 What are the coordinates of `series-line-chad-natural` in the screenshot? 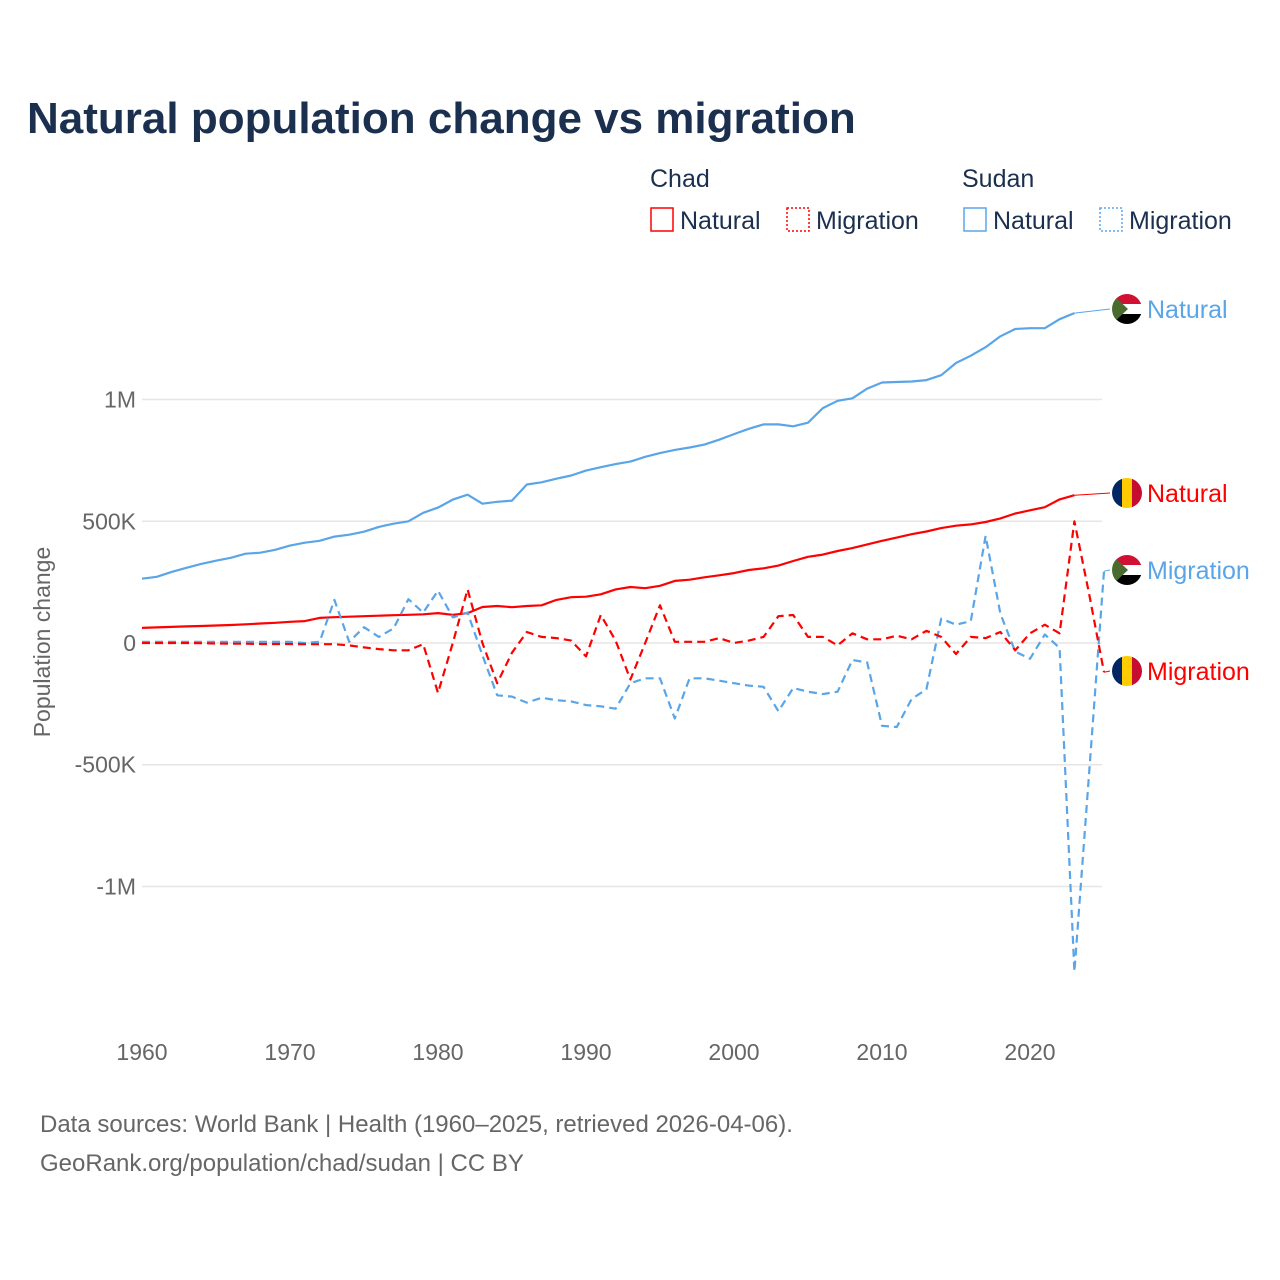 It's located at (608, 561).